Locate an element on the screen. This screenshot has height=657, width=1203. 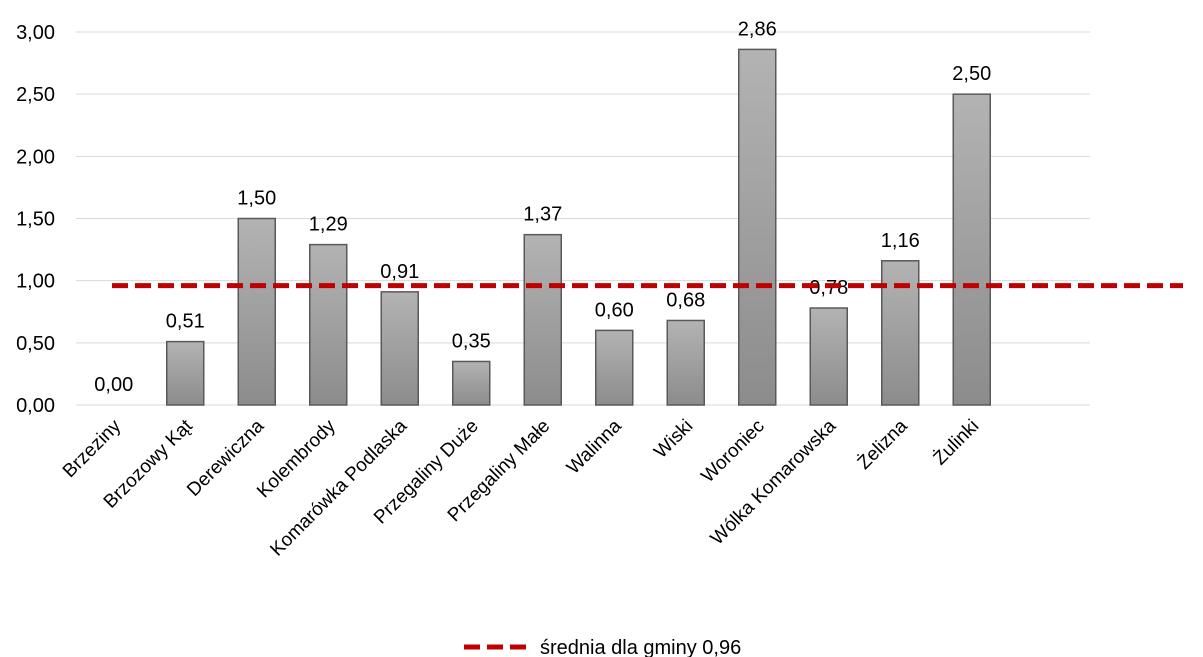
y-tick-label: 2,50 is located at coordinates (35, 95).